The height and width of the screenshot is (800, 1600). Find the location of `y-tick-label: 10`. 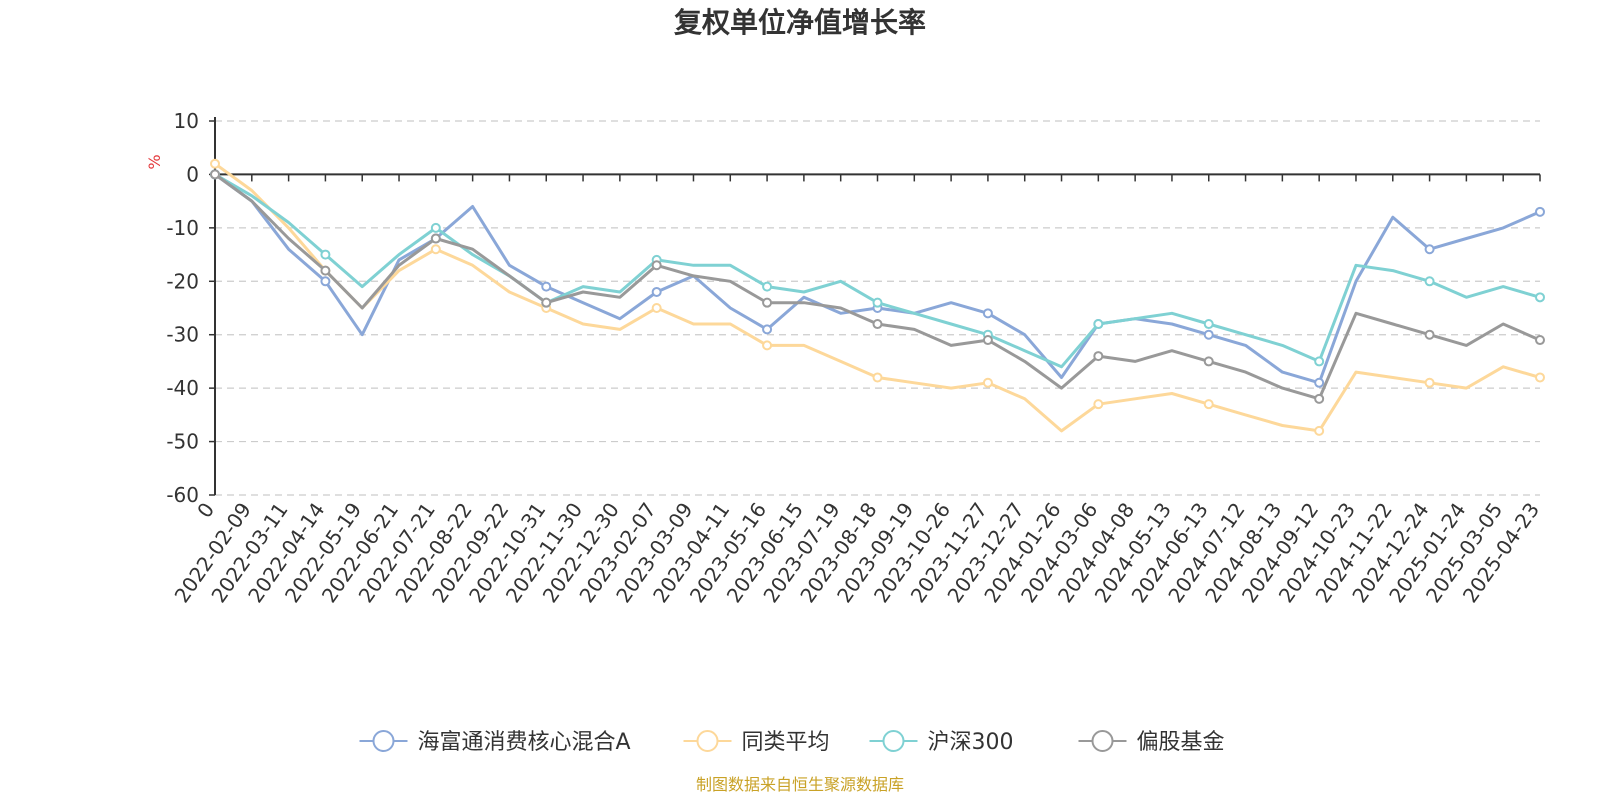

y-tick-label: 10 is located at coordinates (186, 121).